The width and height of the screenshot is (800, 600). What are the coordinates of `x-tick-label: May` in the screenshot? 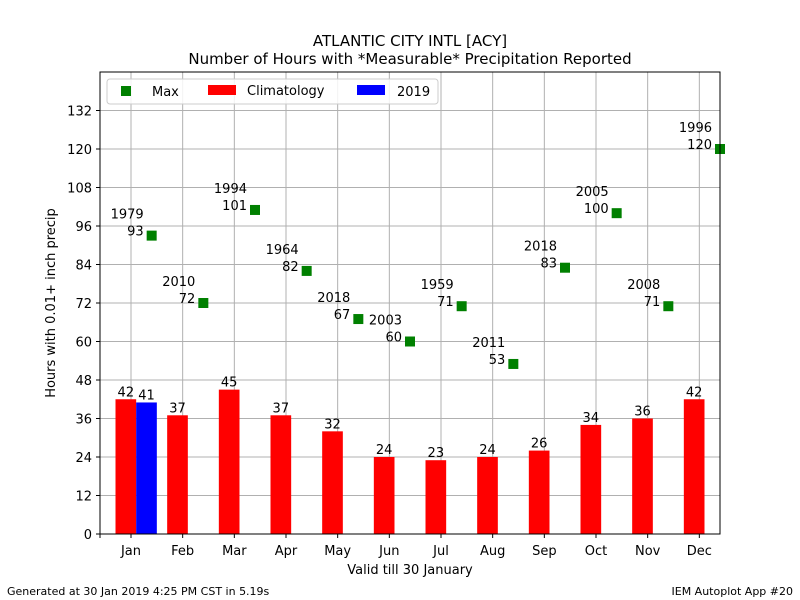 It's located at (337, 551).